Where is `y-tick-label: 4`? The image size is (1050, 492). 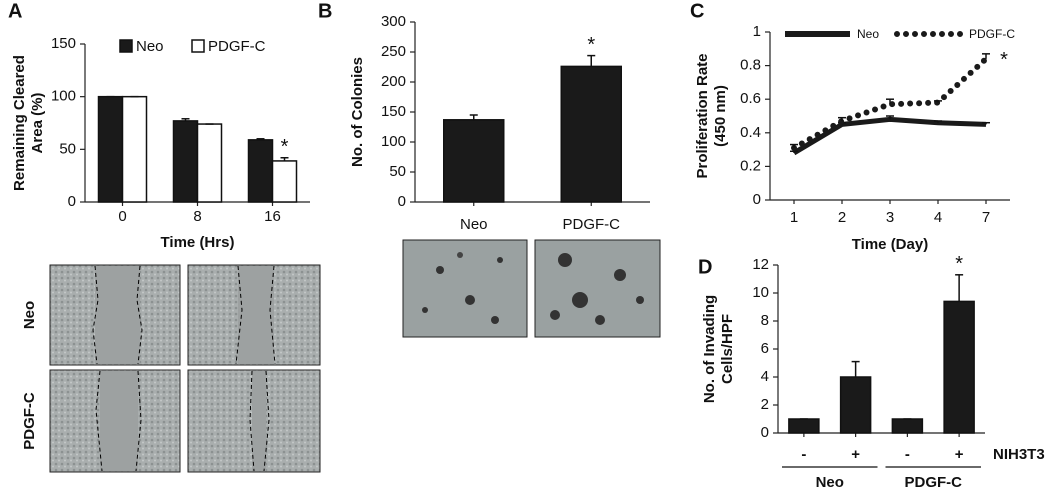
y-tick-label: 4 is located at coordinates (765, 376).